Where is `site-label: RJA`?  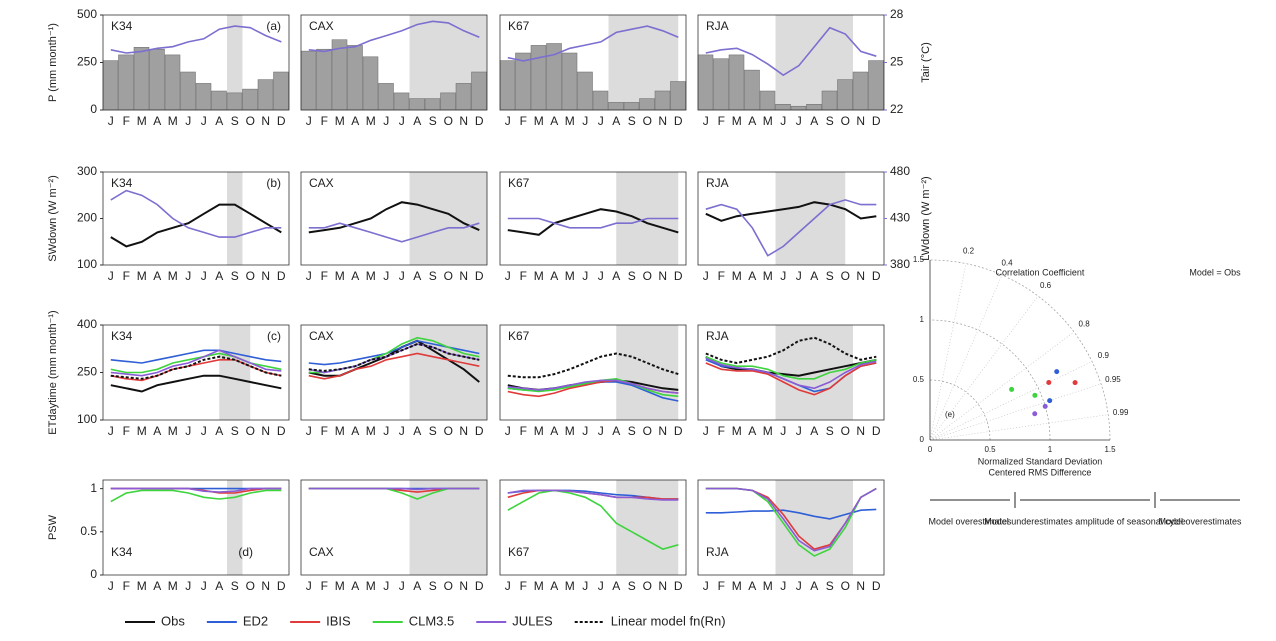 site-label: RJA is located at coordinates (717, 336).